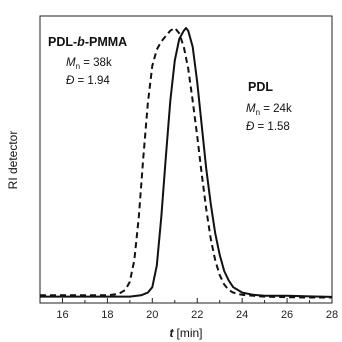 Image resolution: width=342 pixels, height=342 pixels. Describe the element at coordinates (260, 87) in the screenshot. I see `annotation-2-title: PDL` at that location.